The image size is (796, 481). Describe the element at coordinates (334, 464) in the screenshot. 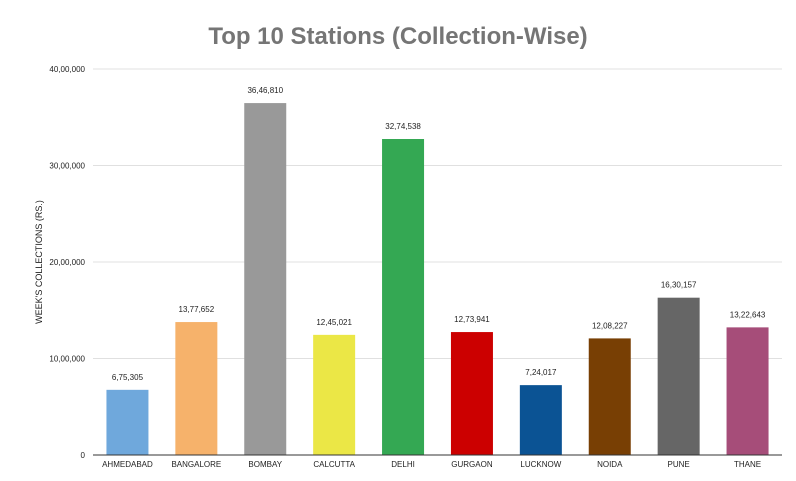

I see `x-tick-label: CALCUTTA` at that location.